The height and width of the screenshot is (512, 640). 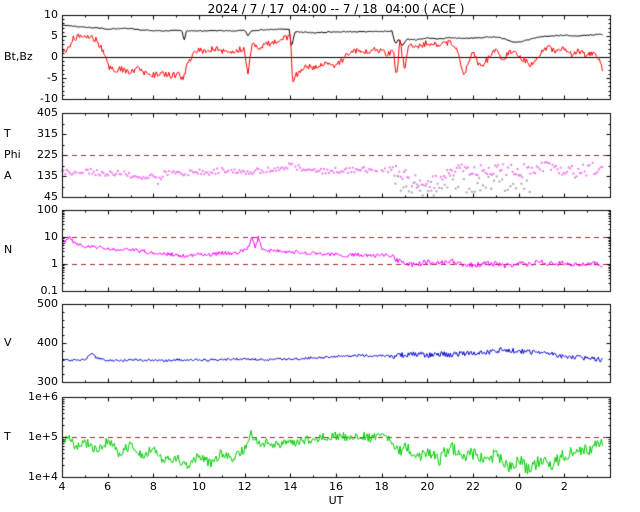 I want to click on ytick-label: 100, so click(x=47, y=209).